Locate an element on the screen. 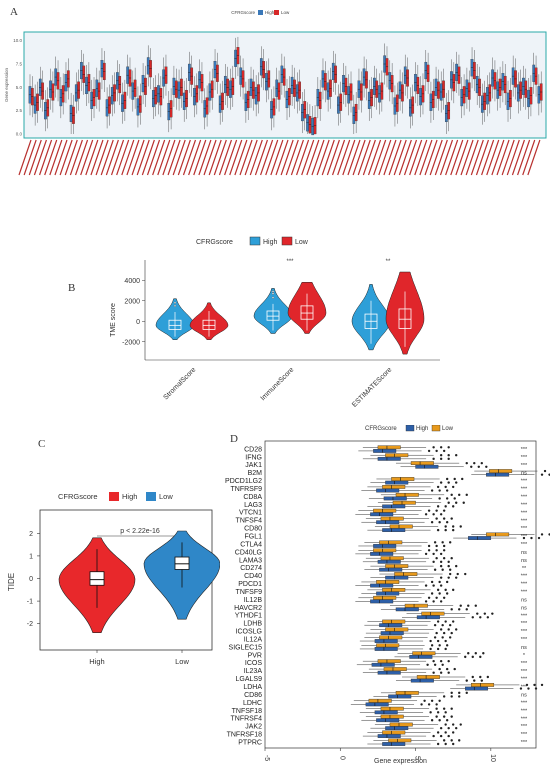 The width and height of the screenshot is (550, 773). legend-swatch-low is located at coordinates (151, 496).